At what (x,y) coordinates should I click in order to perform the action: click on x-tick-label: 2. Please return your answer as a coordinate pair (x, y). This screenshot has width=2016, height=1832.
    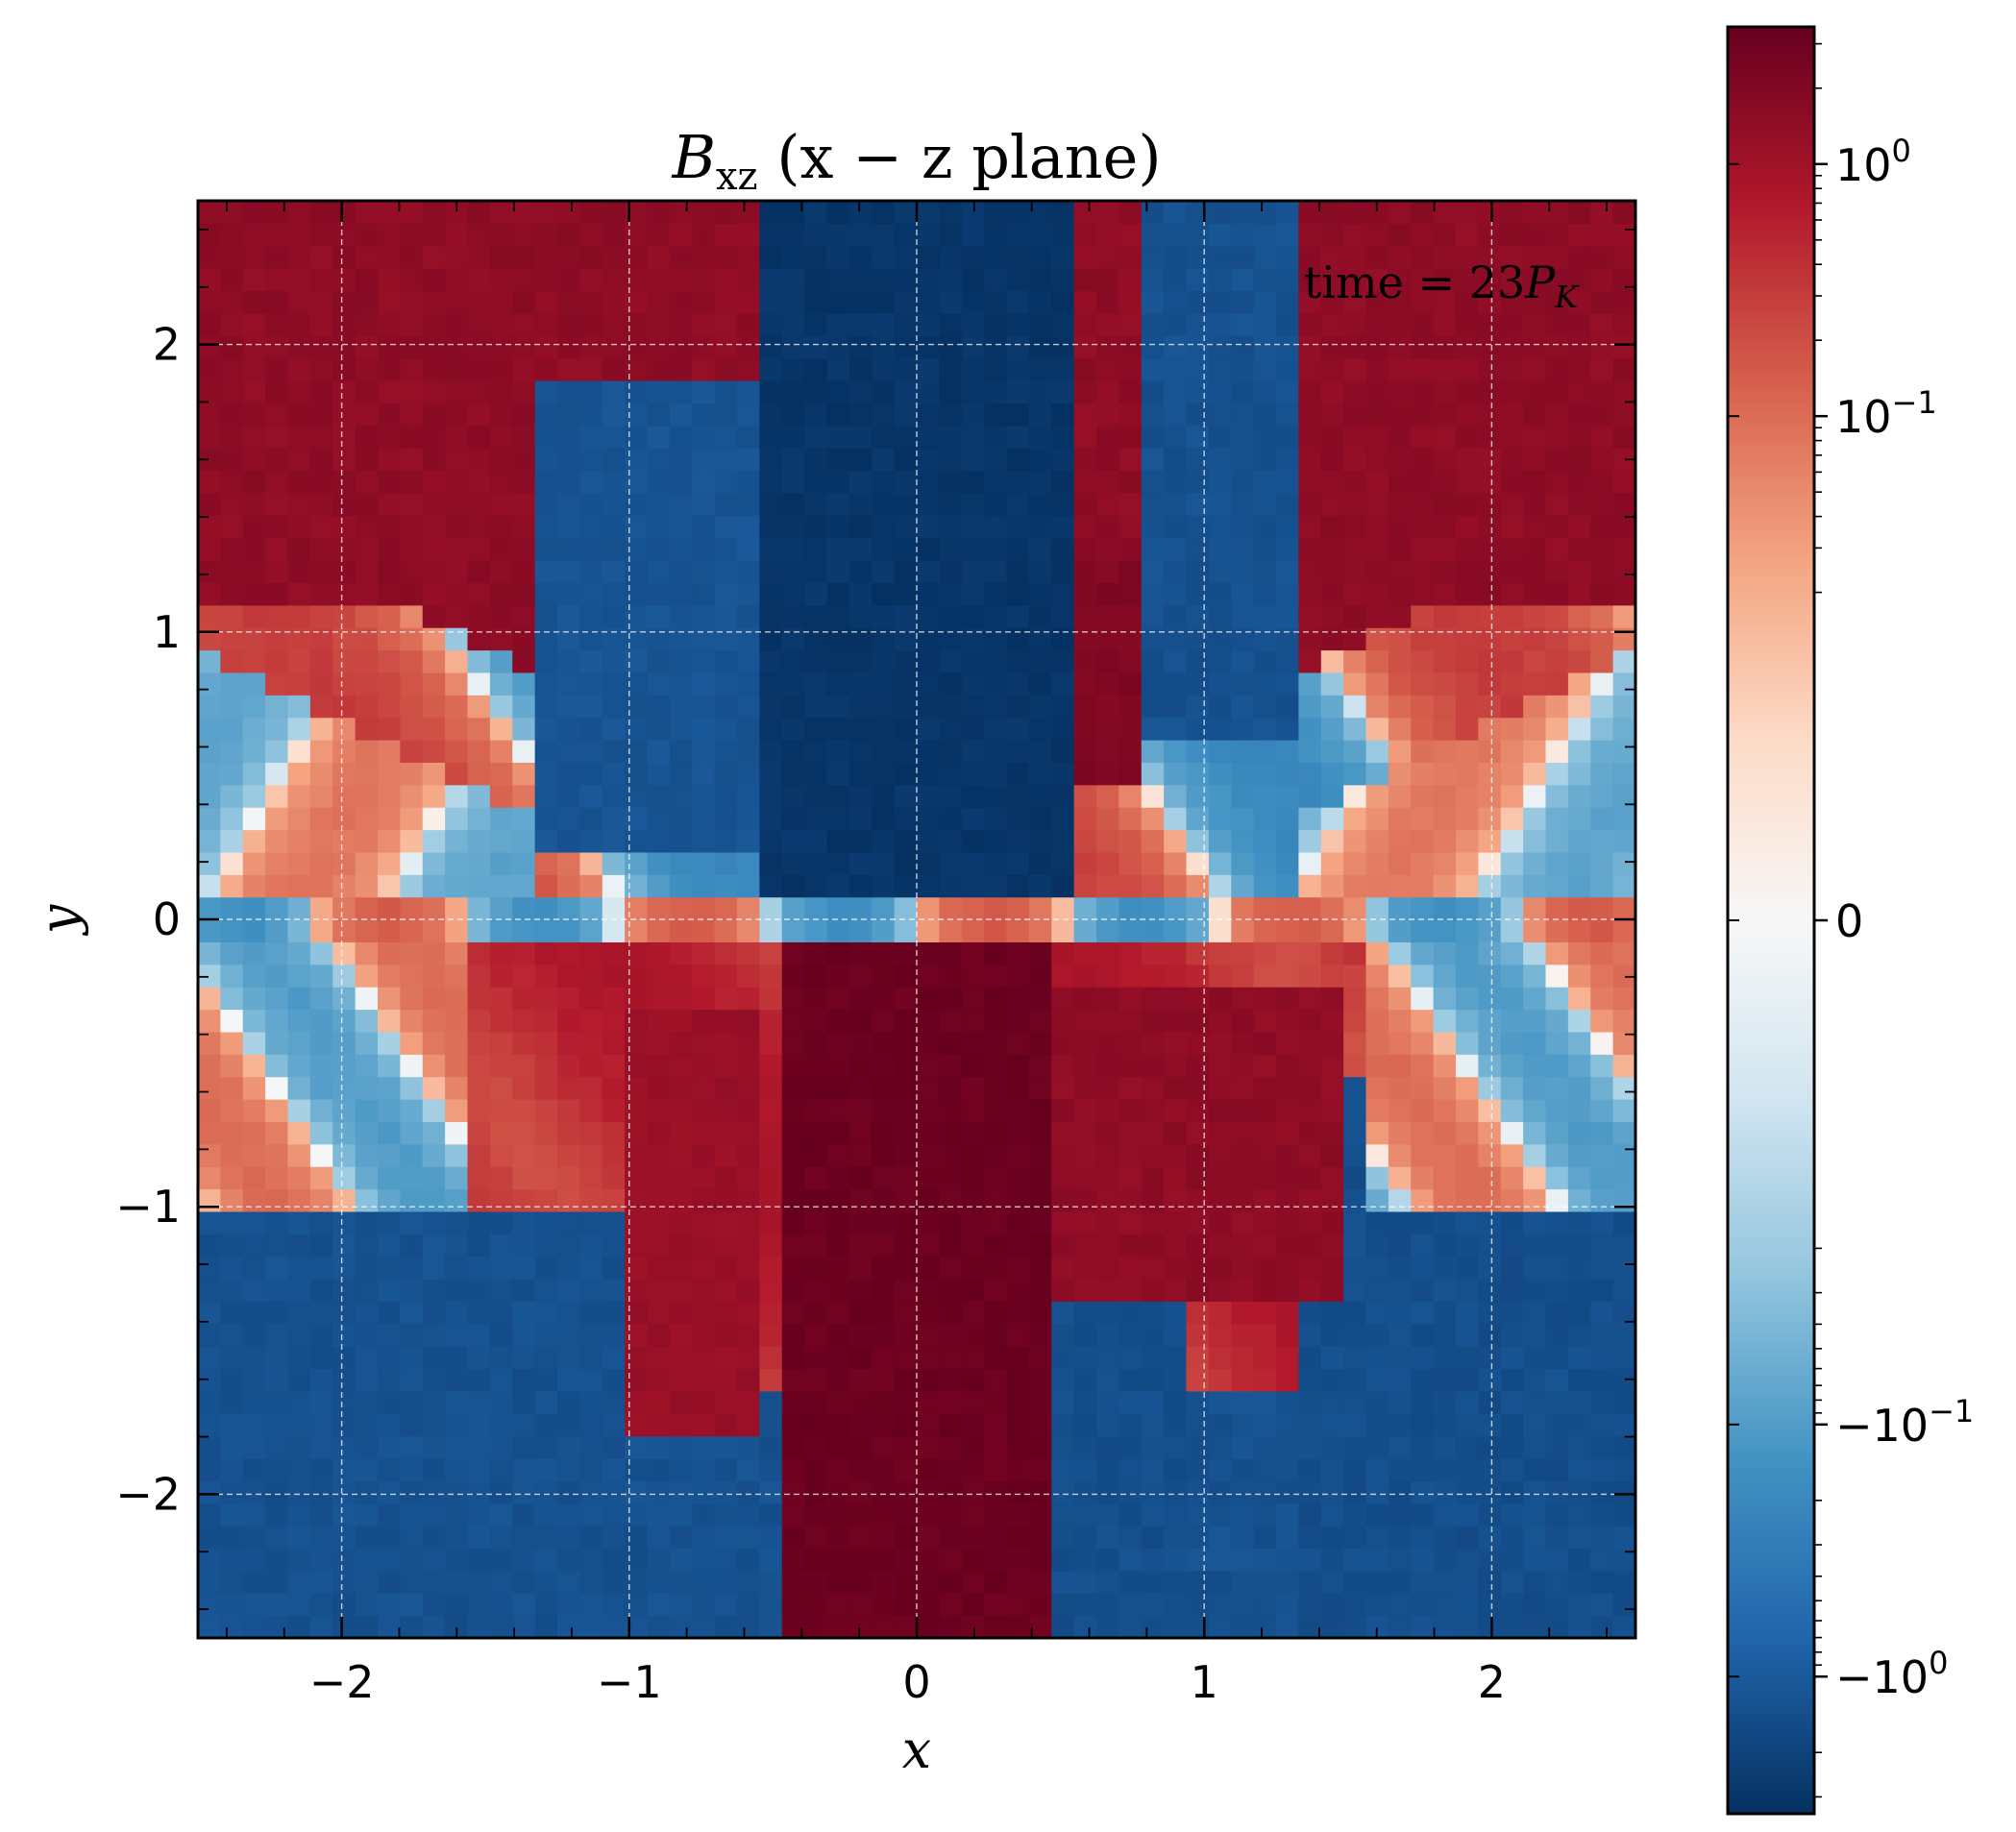
    Looking at the image, I should click on (1492, 1682).